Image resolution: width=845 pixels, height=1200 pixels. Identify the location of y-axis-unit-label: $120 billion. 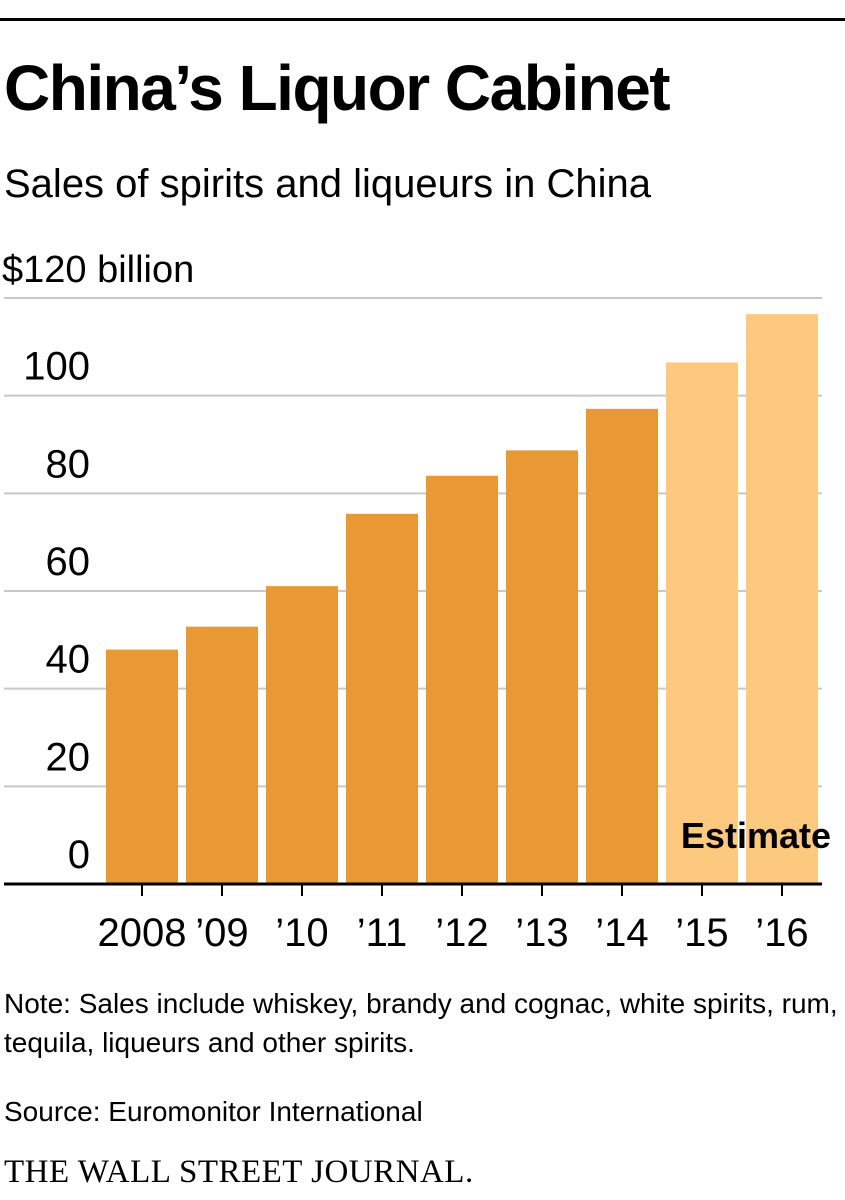
(98, 270).